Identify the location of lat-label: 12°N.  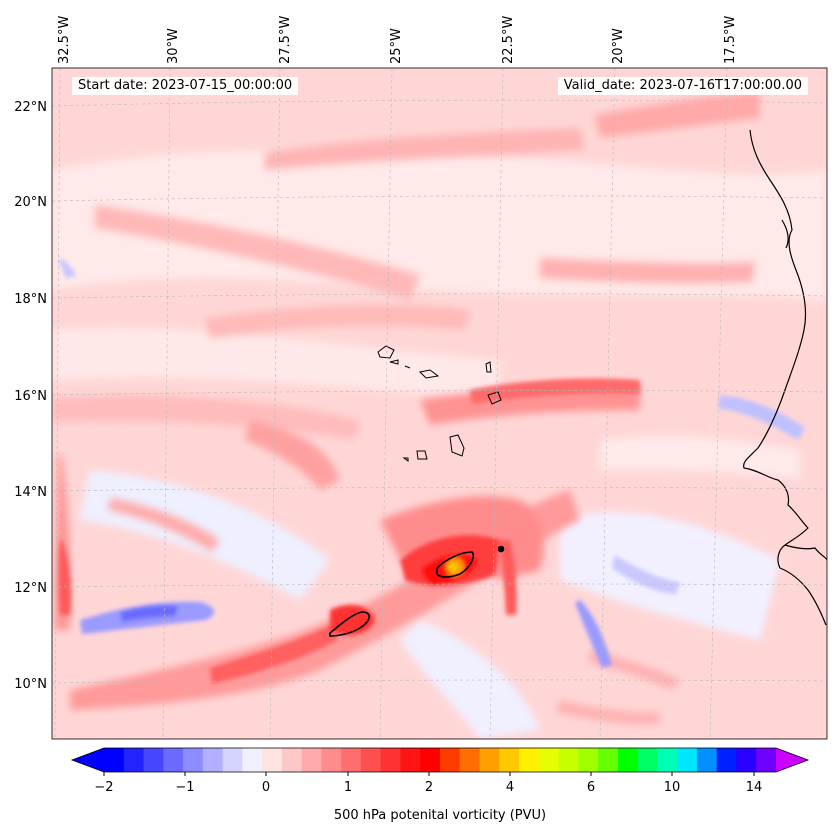
(30, 588).